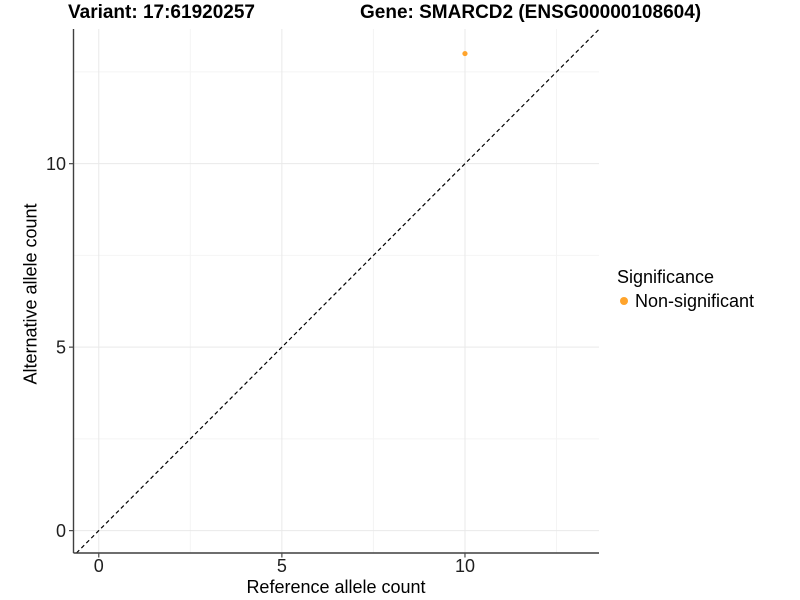 Image resolution: width=800 pixels, height=600 pixels. What do you see at coordinates (695, 300) in the screenshot?
I see `legend-item-label: Non-significant` at bounding box center [695, 300].